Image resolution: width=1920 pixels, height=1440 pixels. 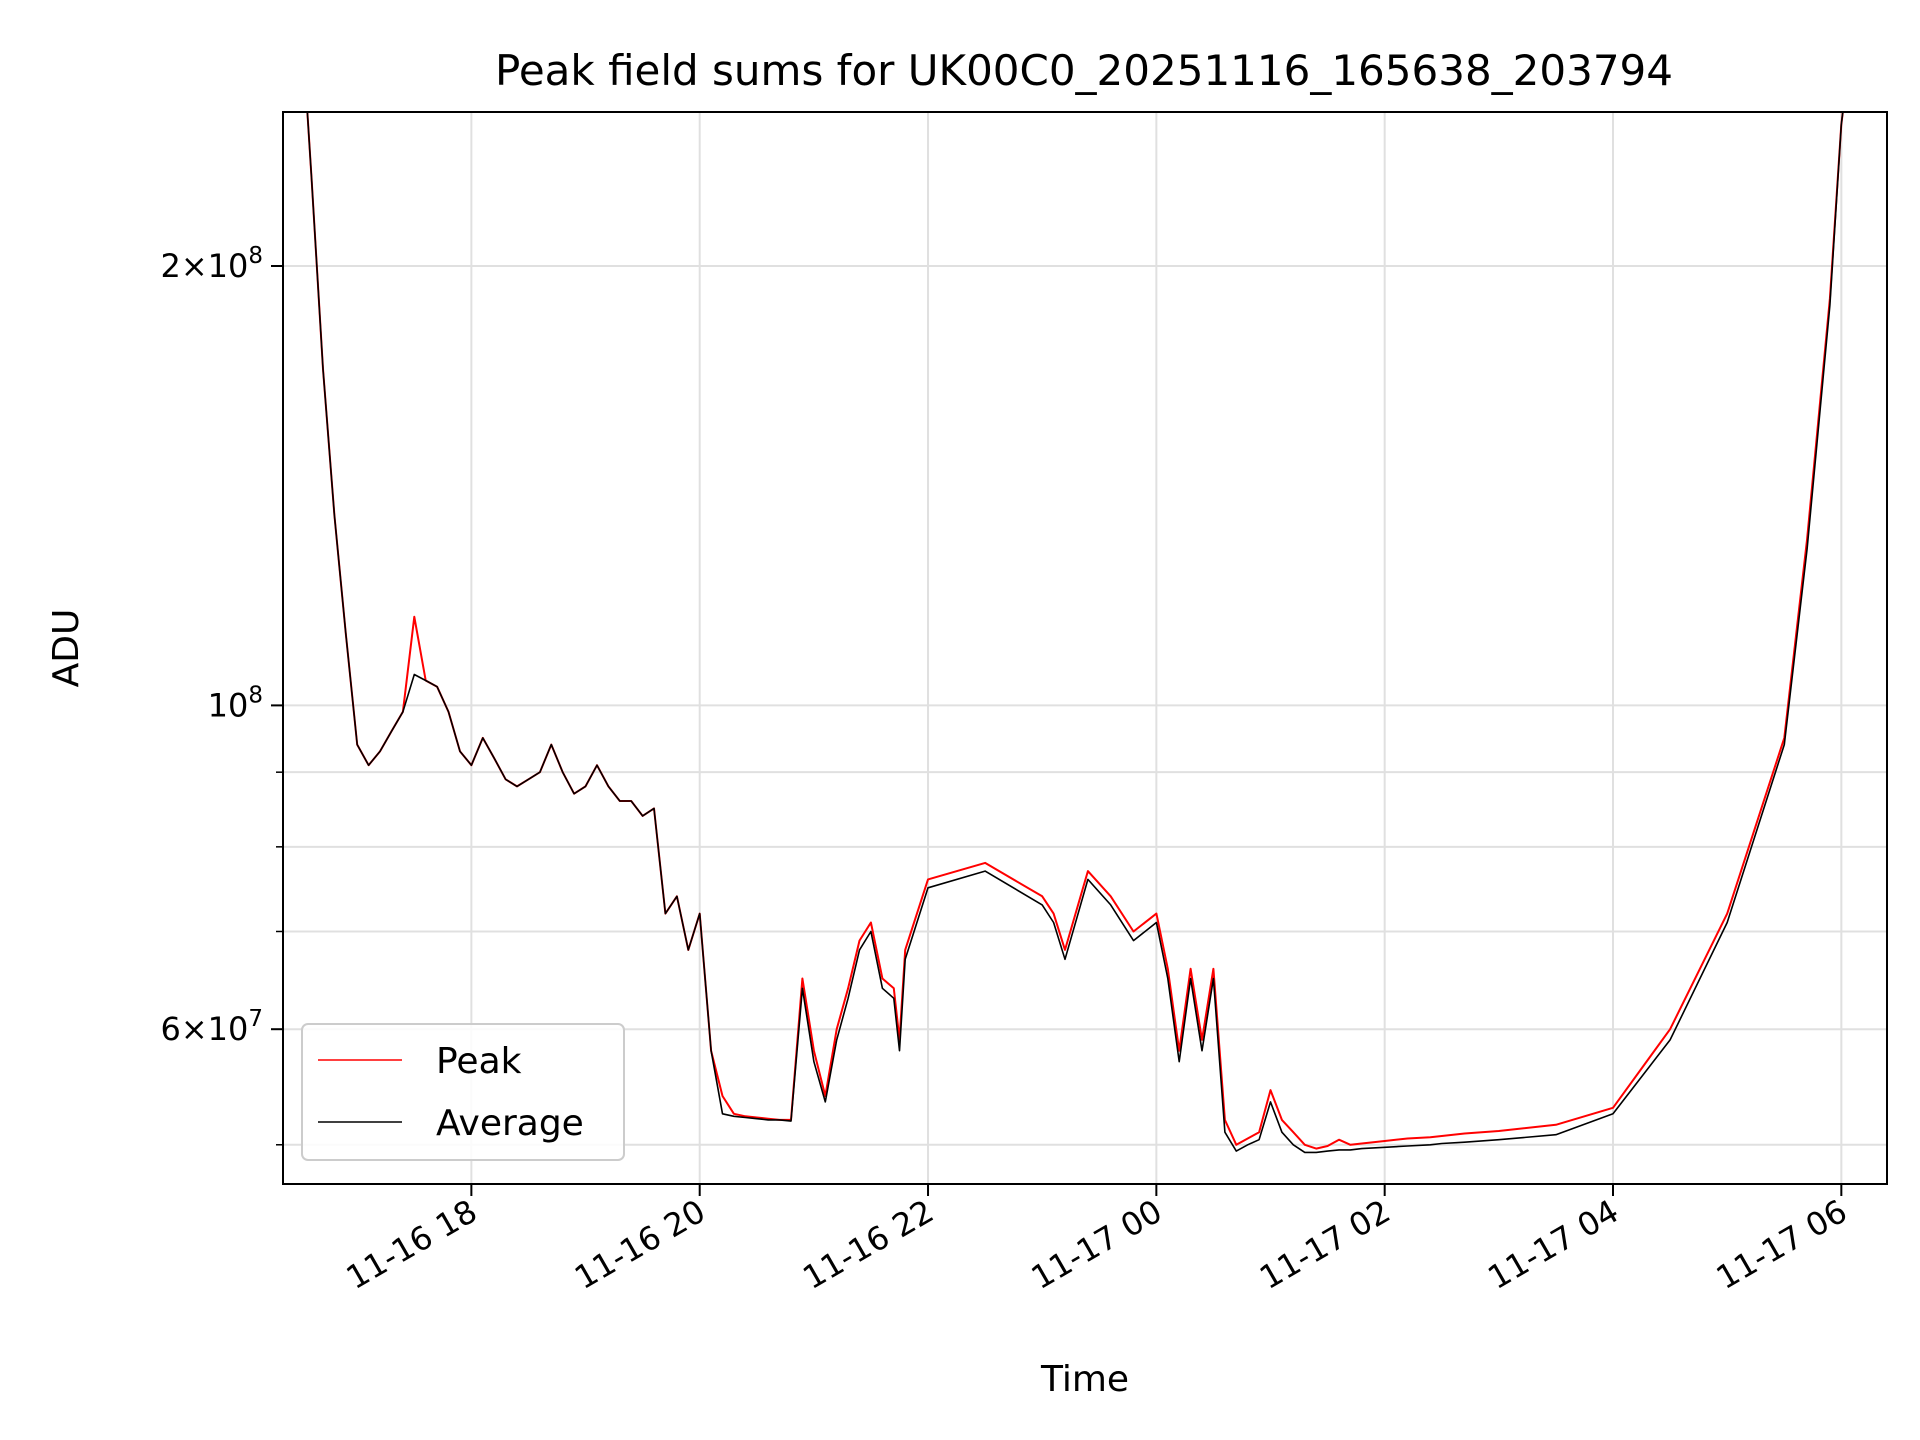 I want to click on legend-box, so click(x=463, y=1092).